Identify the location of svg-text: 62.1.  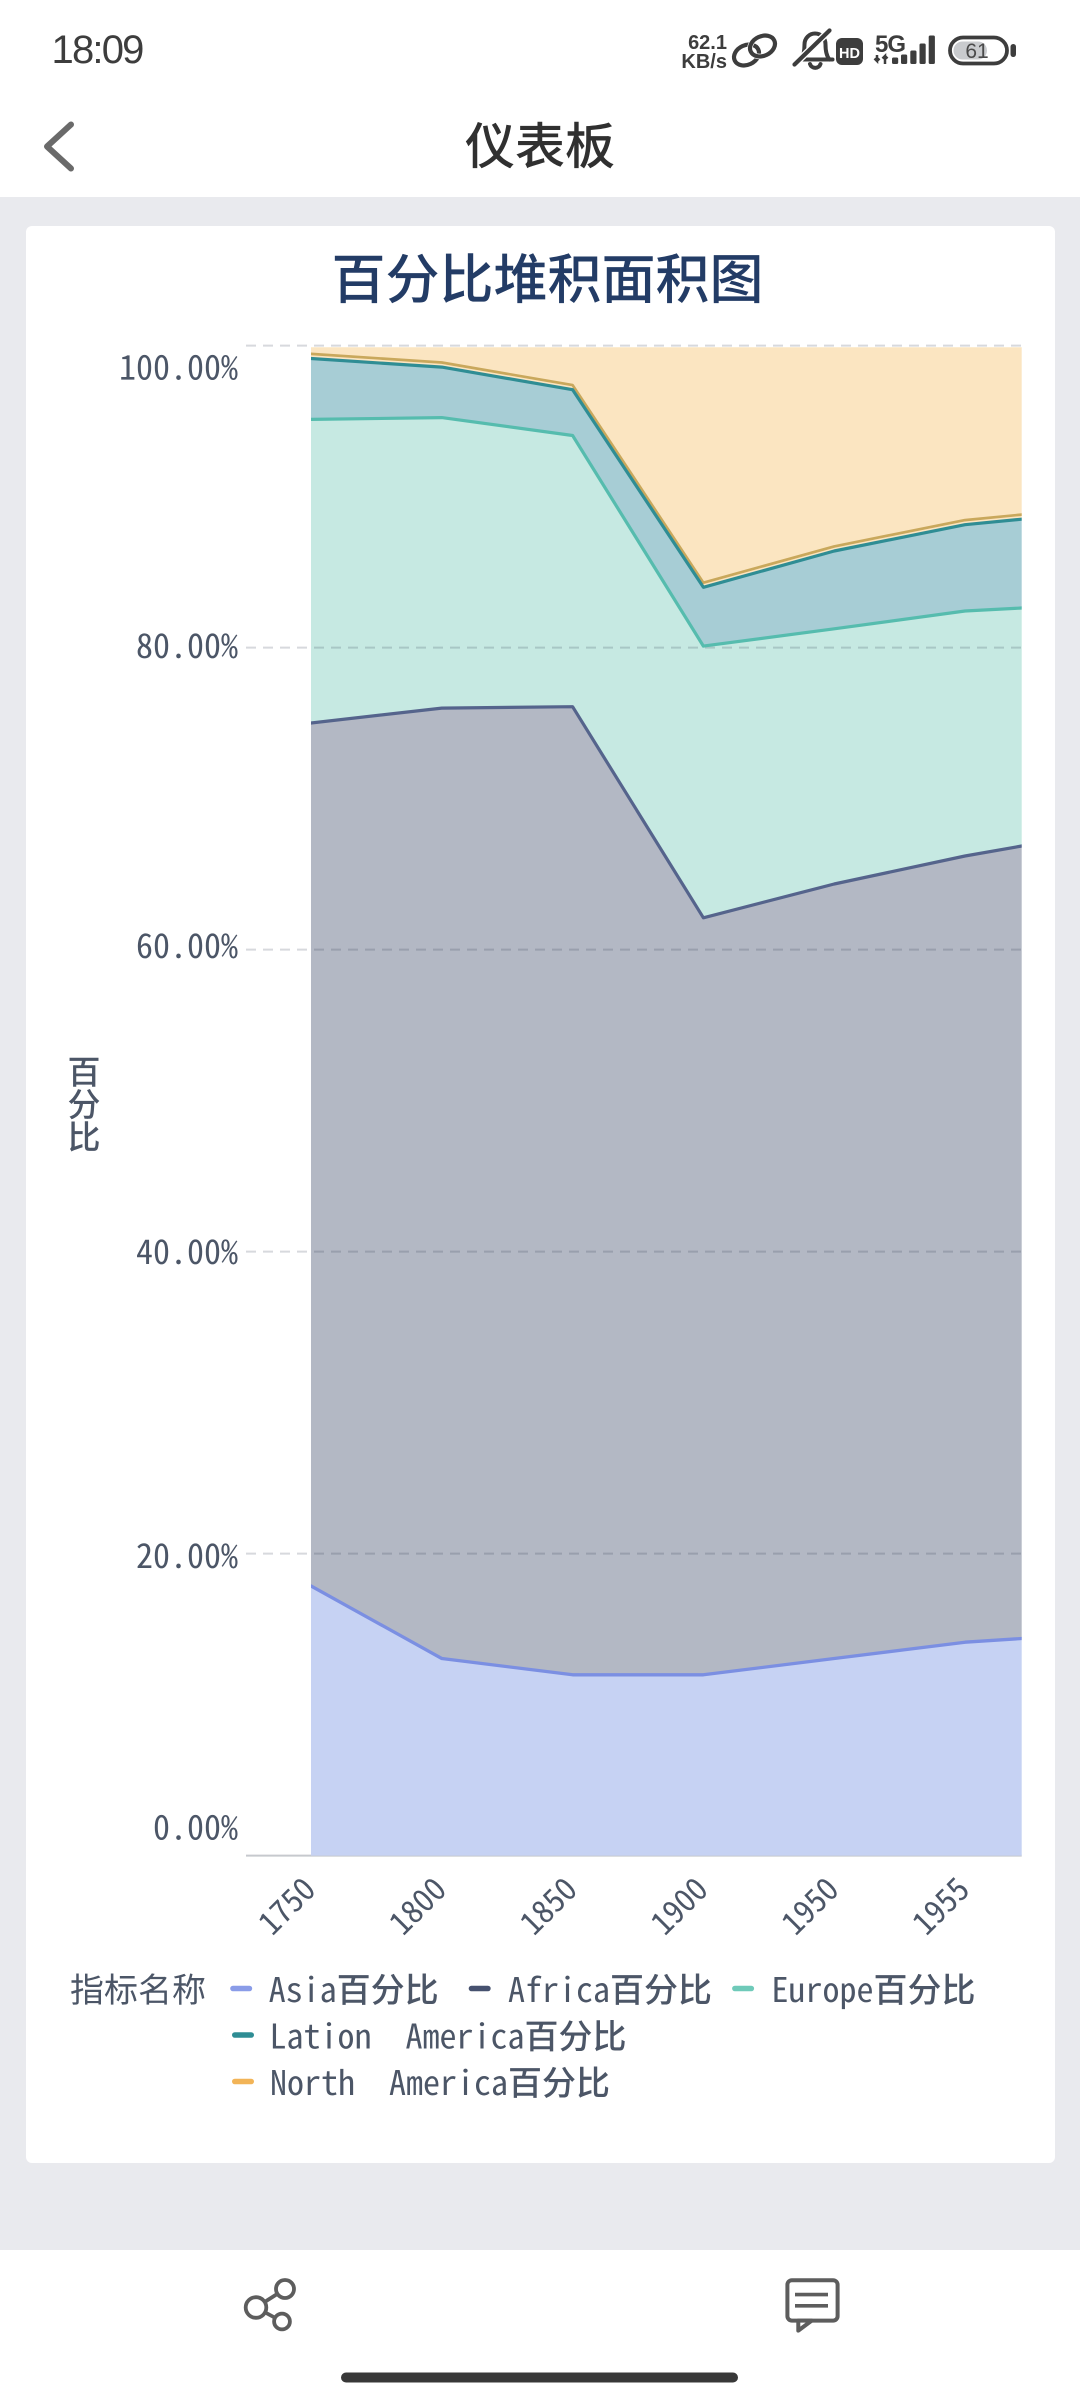
(707, 43).